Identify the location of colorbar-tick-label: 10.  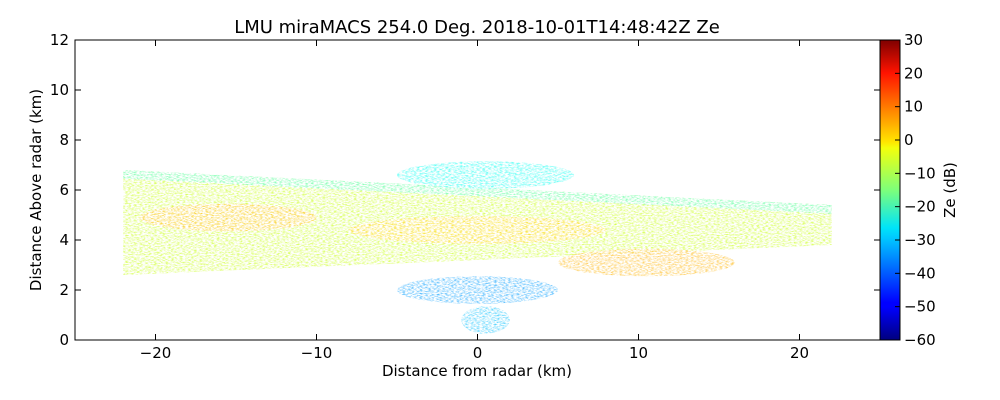
(913, 107).